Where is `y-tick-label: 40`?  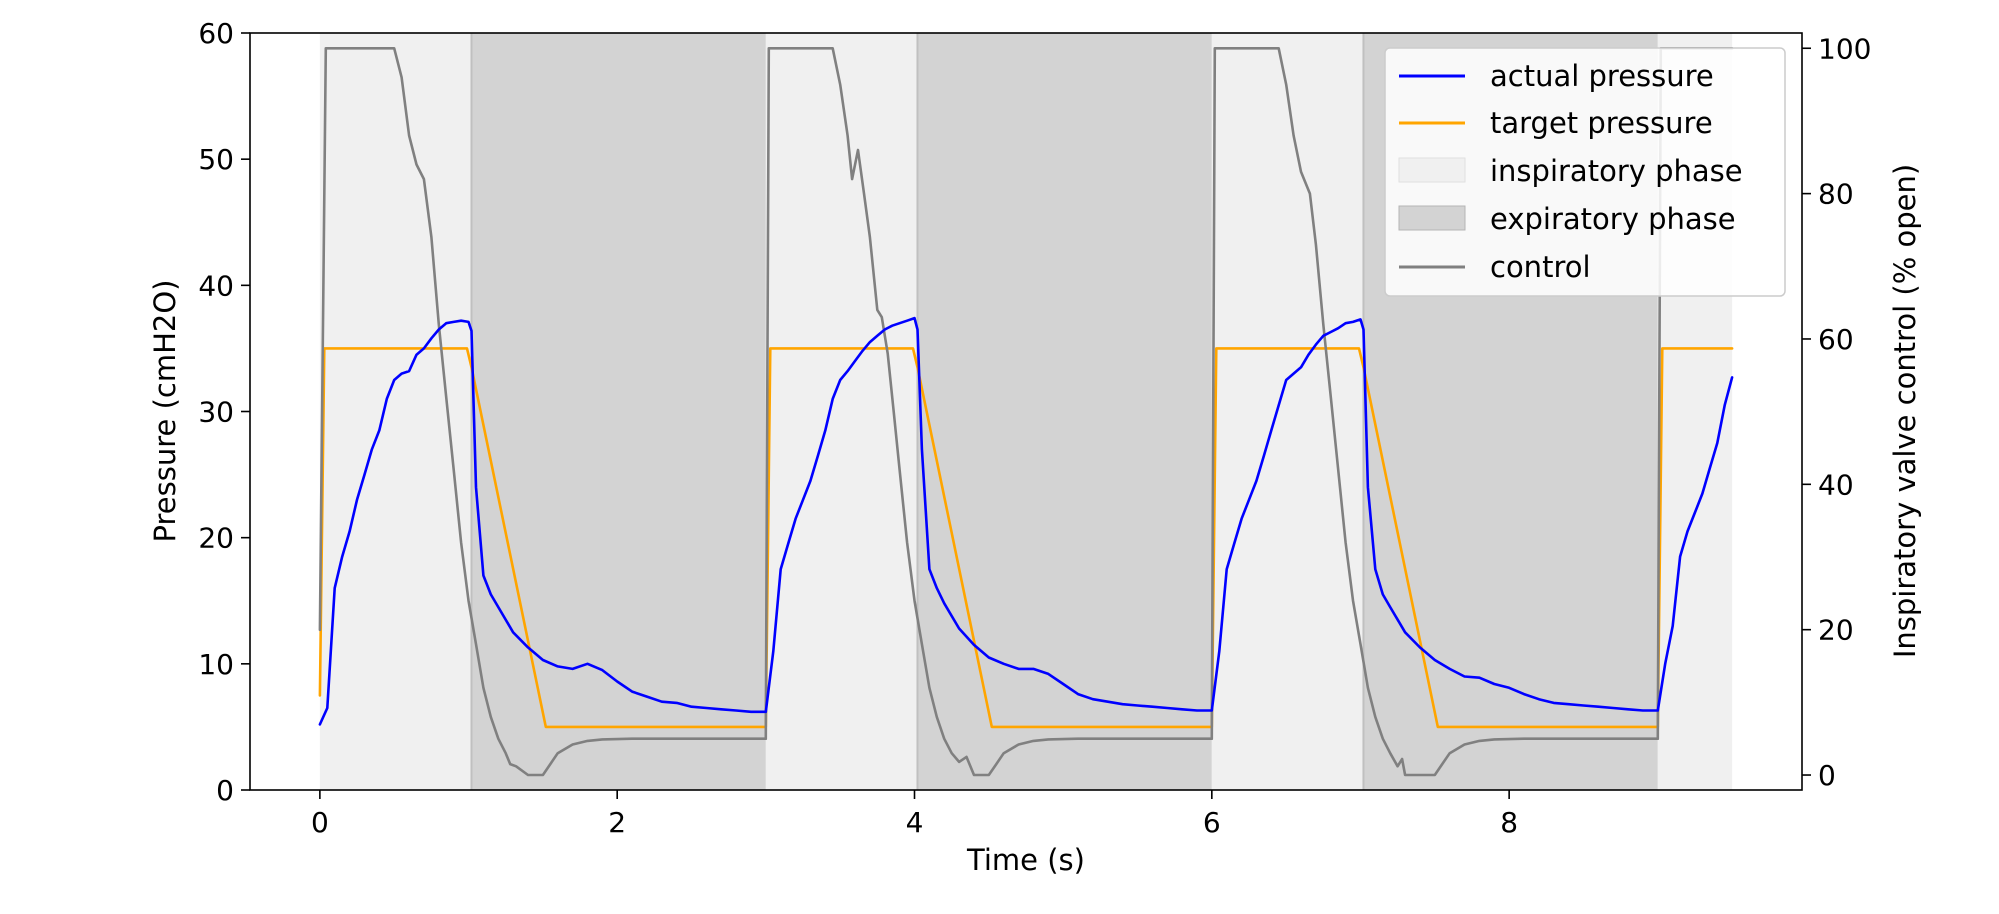 y-tick-label: 40 is located at coordinates (216, 285).